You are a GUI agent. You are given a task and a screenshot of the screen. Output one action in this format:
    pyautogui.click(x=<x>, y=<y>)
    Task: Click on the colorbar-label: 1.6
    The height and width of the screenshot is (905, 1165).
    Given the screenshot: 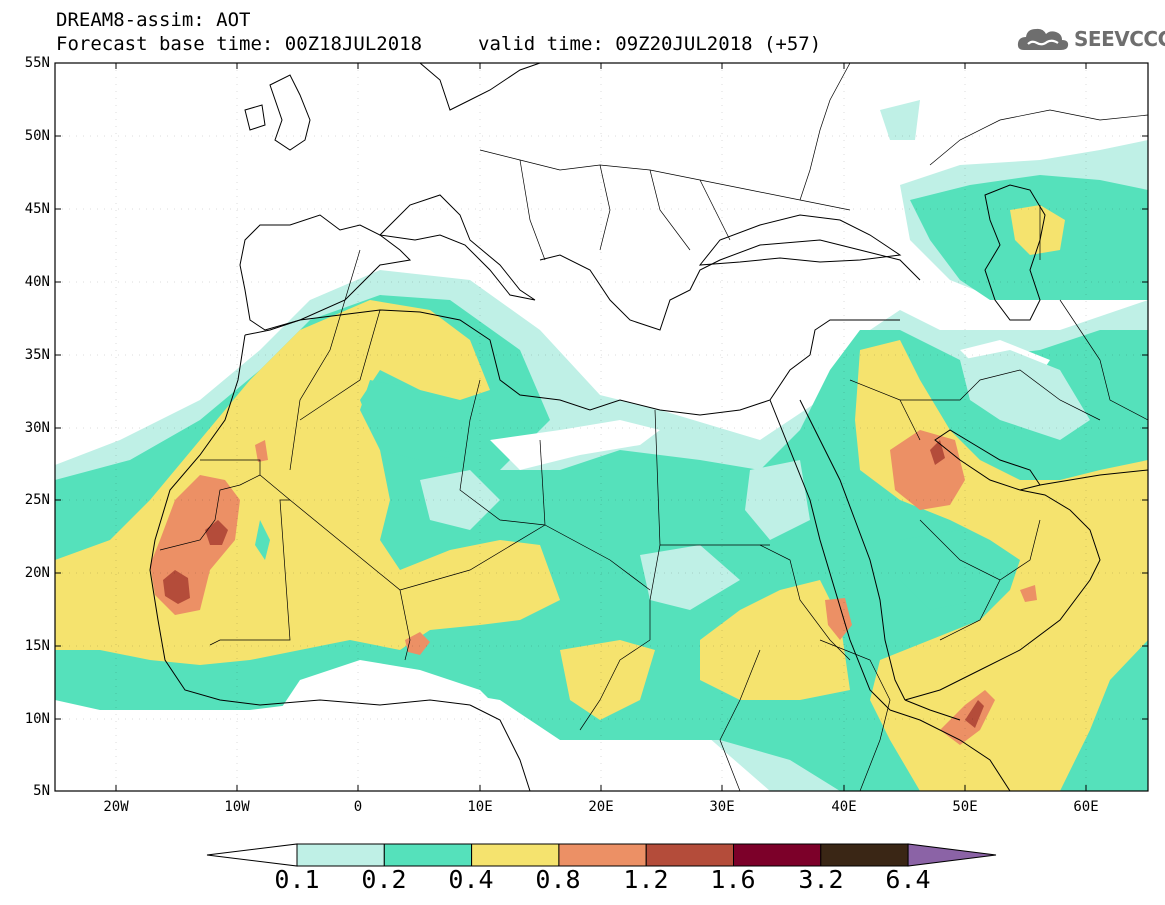 What is the action you would take?
    pyautogui.click(x=733, y=879)
    